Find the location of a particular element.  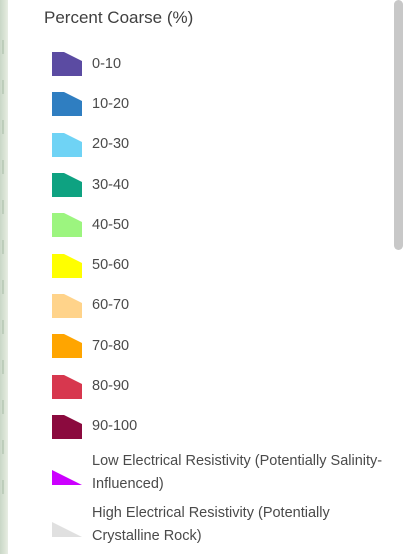

legend-item-10-20: 10-20 is located at coordinates (222, 104).